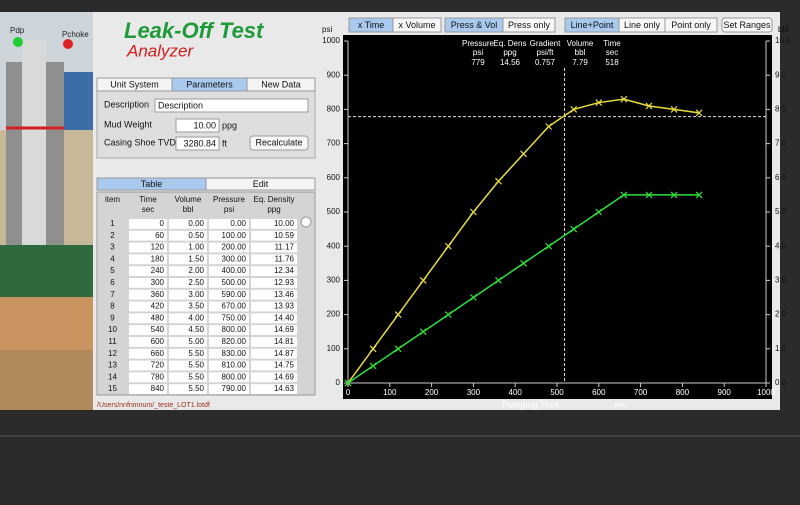 This screenshot has height=505, width=800. I want to click on table-cell-text: 750.00, so click(234, 317).